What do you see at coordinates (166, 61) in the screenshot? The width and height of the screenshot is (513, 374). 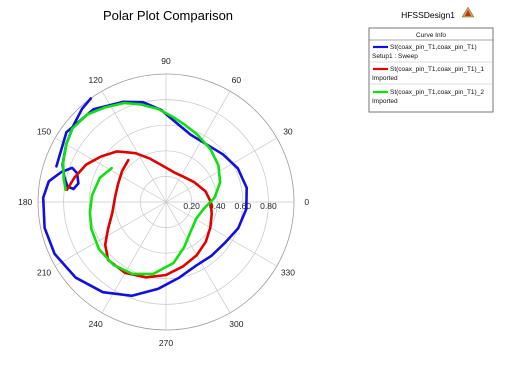 I see `angle-tick-label: 90` at bounding box center [166, 61].